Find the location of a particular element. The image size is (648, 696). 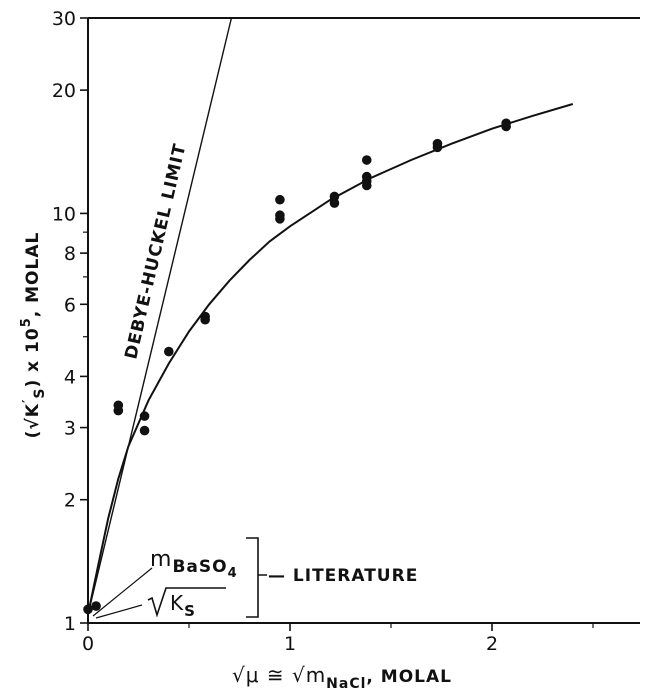

x-title-sqrt-mu: √μ ≅ √ is located at coordinates (269, 675).